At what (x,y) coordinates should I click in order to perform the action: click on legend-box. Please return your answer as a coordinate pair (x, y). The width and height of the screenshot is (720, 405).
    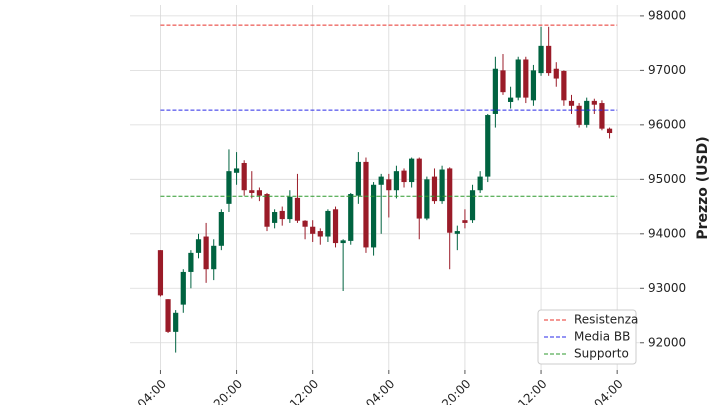
    Looking at the image, I should click on (587, 337).